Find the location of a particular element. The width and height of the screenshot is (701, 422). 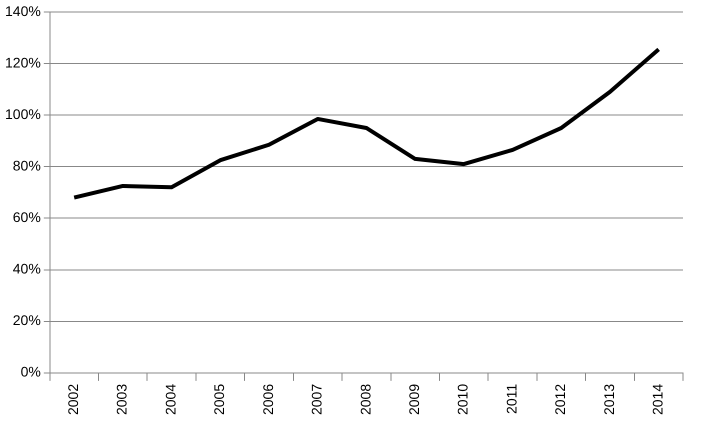

x-tick-label: 2006 is located at coordinates (268, 400).